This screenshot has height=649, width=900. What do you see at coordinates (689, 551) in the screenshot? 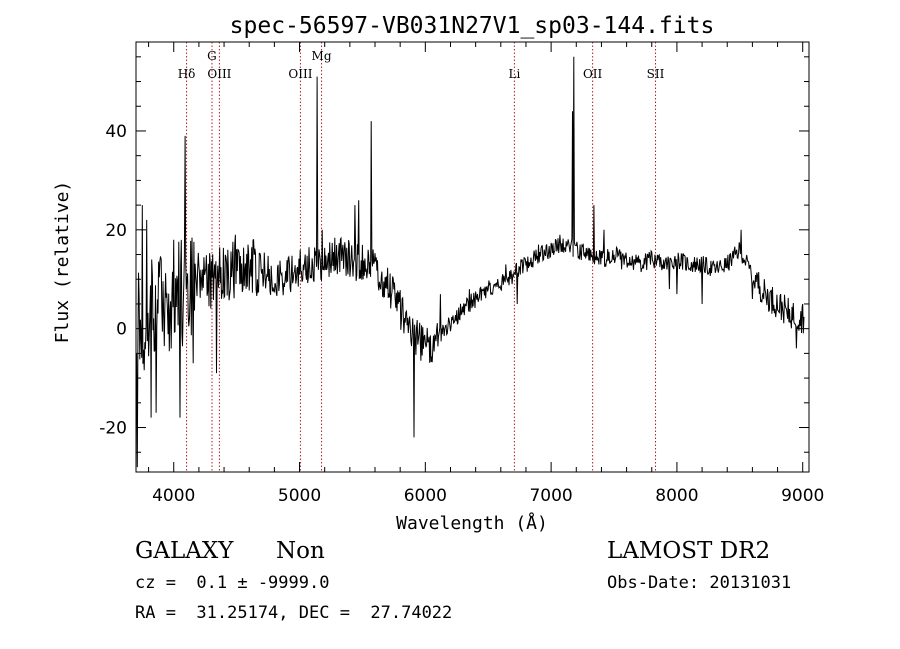
I see `survey-name: LAMOST DR2` at bounding box center [689, 551].